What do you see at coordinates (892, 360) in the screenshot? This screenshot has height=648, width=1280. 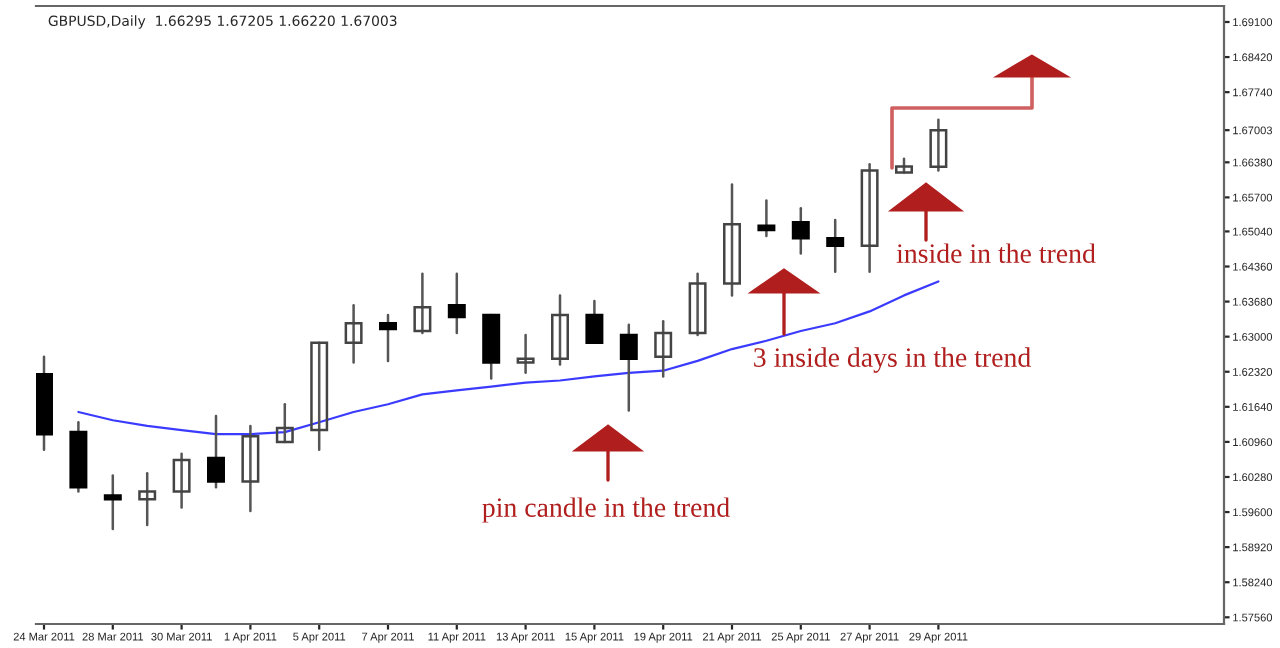 I see `annotation: 3 inside days in the trend` at bounding box center [892, 360].